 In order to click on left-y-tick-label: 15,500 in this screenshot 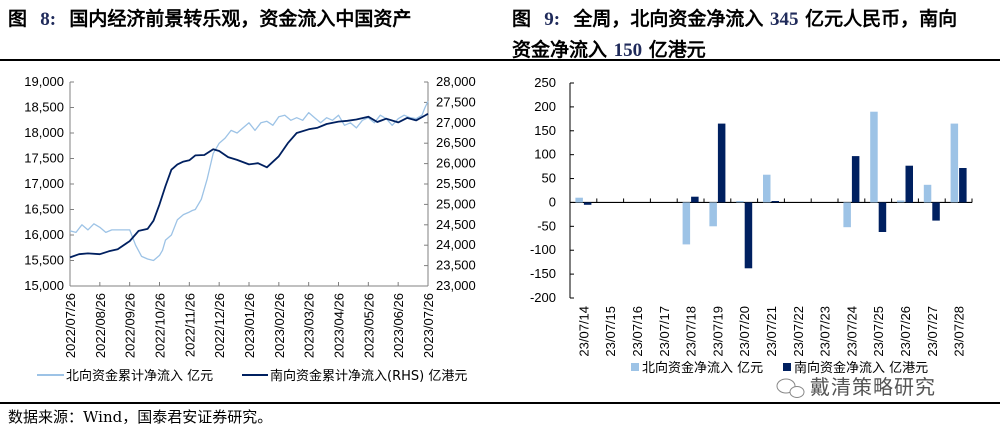, I will do `click(44, 260)`.